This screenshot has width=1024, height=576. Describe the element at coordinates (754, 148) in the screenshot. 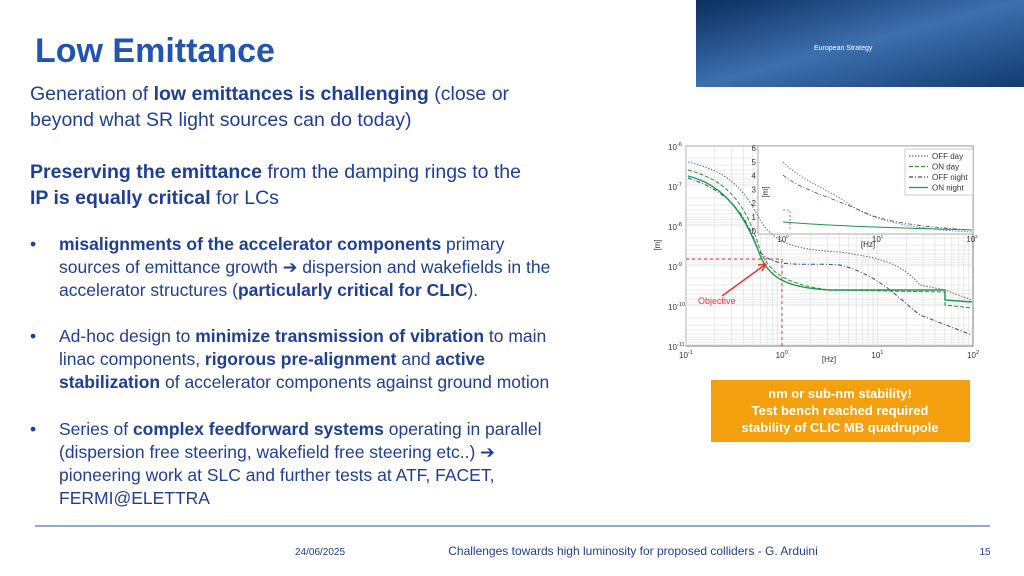

I see `inset-tick-label: 6` at that location.